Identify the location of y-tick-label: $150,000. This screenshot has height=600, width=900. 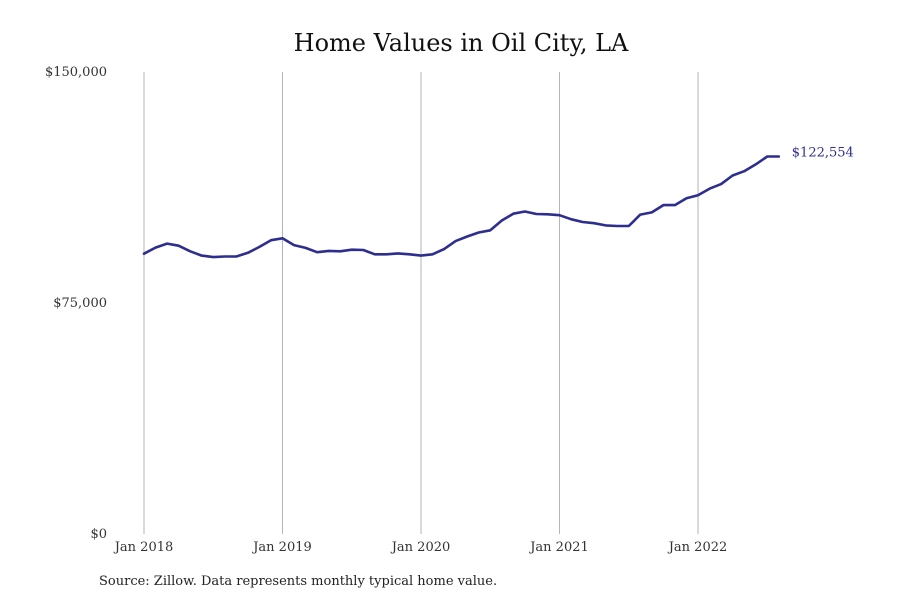
(76, 72).